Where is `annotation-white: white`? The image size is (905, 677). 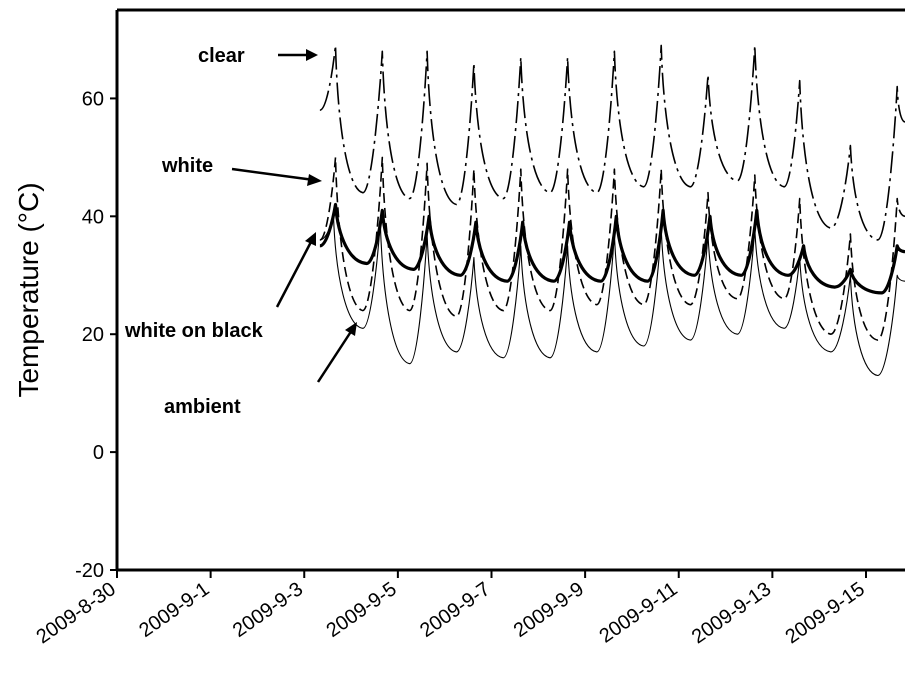
annotation-white: white is located at coordinates (187, 166).